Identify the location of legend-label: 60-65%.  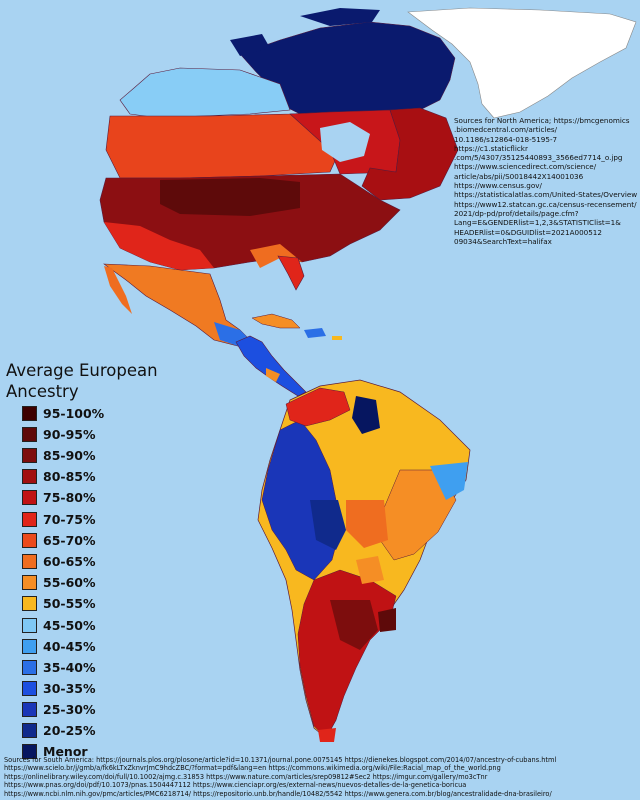
(69, 561).